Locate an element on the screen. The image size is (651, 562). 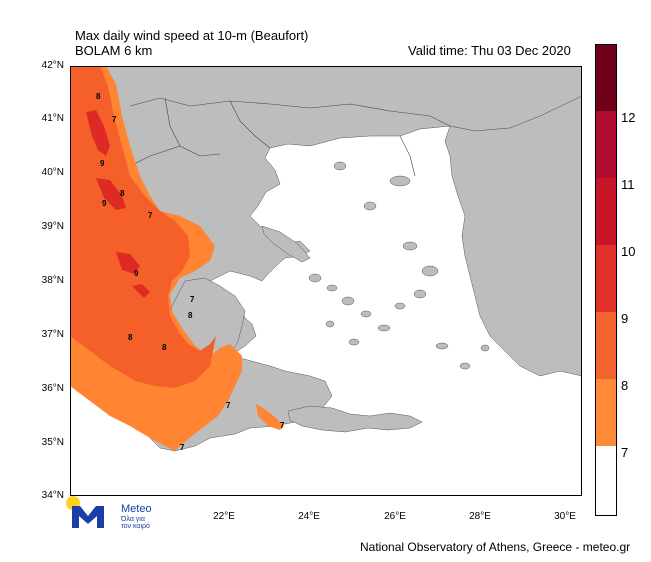
country-borders is located at coordinates (290, 137).